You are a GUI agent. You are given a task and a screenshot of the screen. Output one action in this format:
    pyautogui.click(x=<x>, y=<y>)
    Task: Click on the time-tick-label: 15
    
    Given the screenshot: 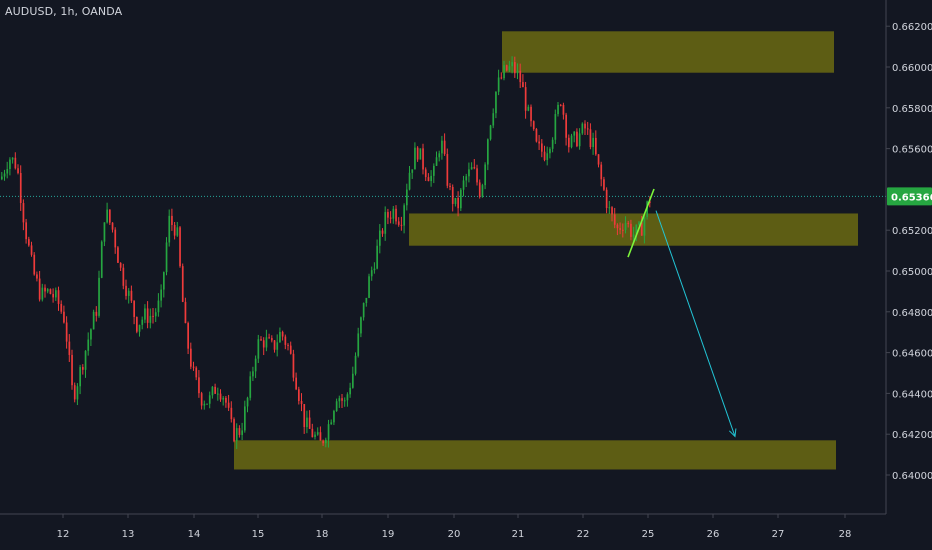 What is the action you would take?
    pyautogui.click(x=258, y=534)
    